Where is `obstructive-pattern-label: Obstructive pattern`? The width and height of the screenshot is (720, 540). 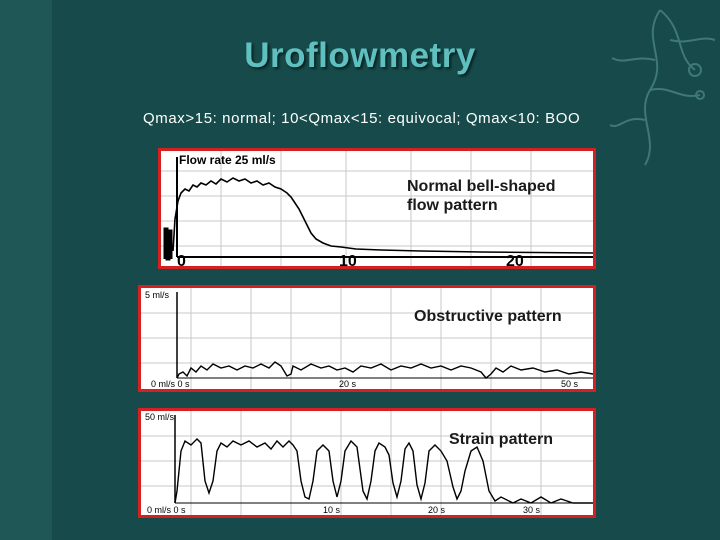 obstructive-pattern-label: Obstructive pattern is located at coordinates (488, 316).